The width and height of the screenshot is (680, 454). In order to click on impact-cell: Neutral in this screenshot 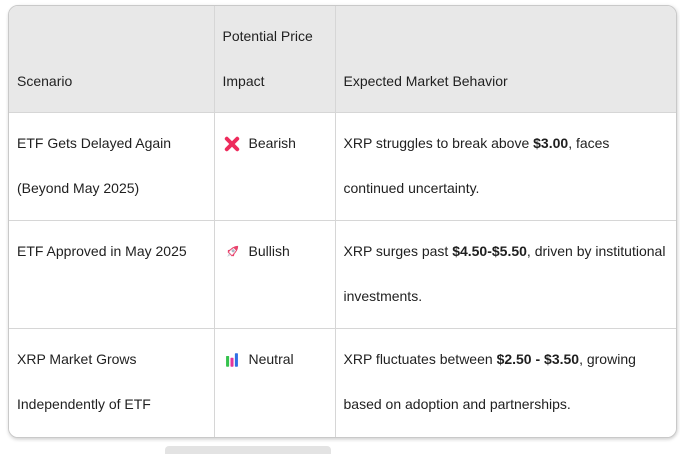, I will do `click(274, 382)`.